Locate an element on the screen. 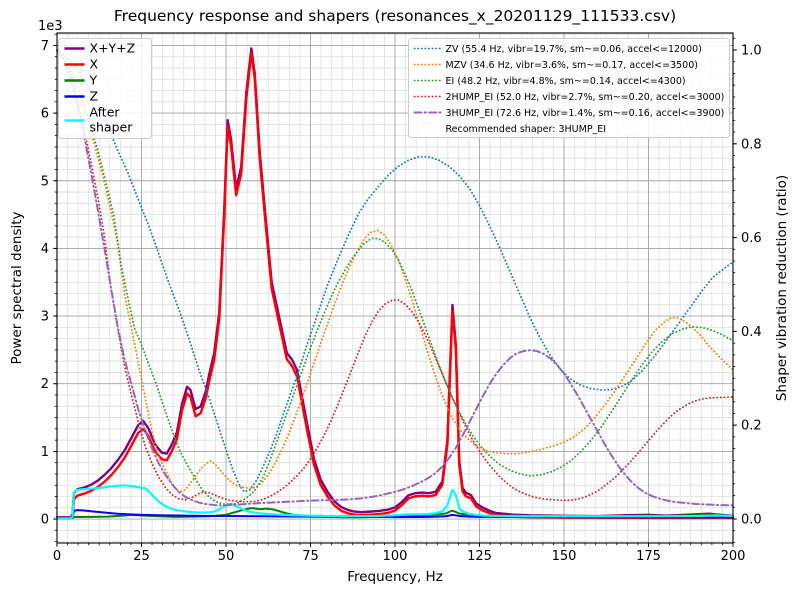 This screenshot has height=604, width=800. x-tick-label: 150 is located at coordinates (564, 556).